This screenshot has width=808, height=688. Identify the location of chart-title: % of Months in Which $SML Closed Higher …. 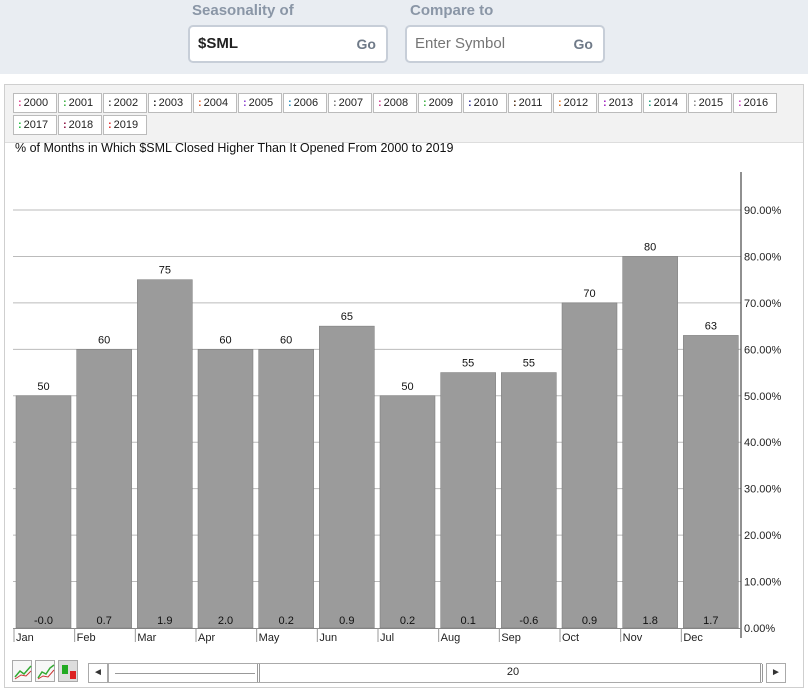
(234, 148).